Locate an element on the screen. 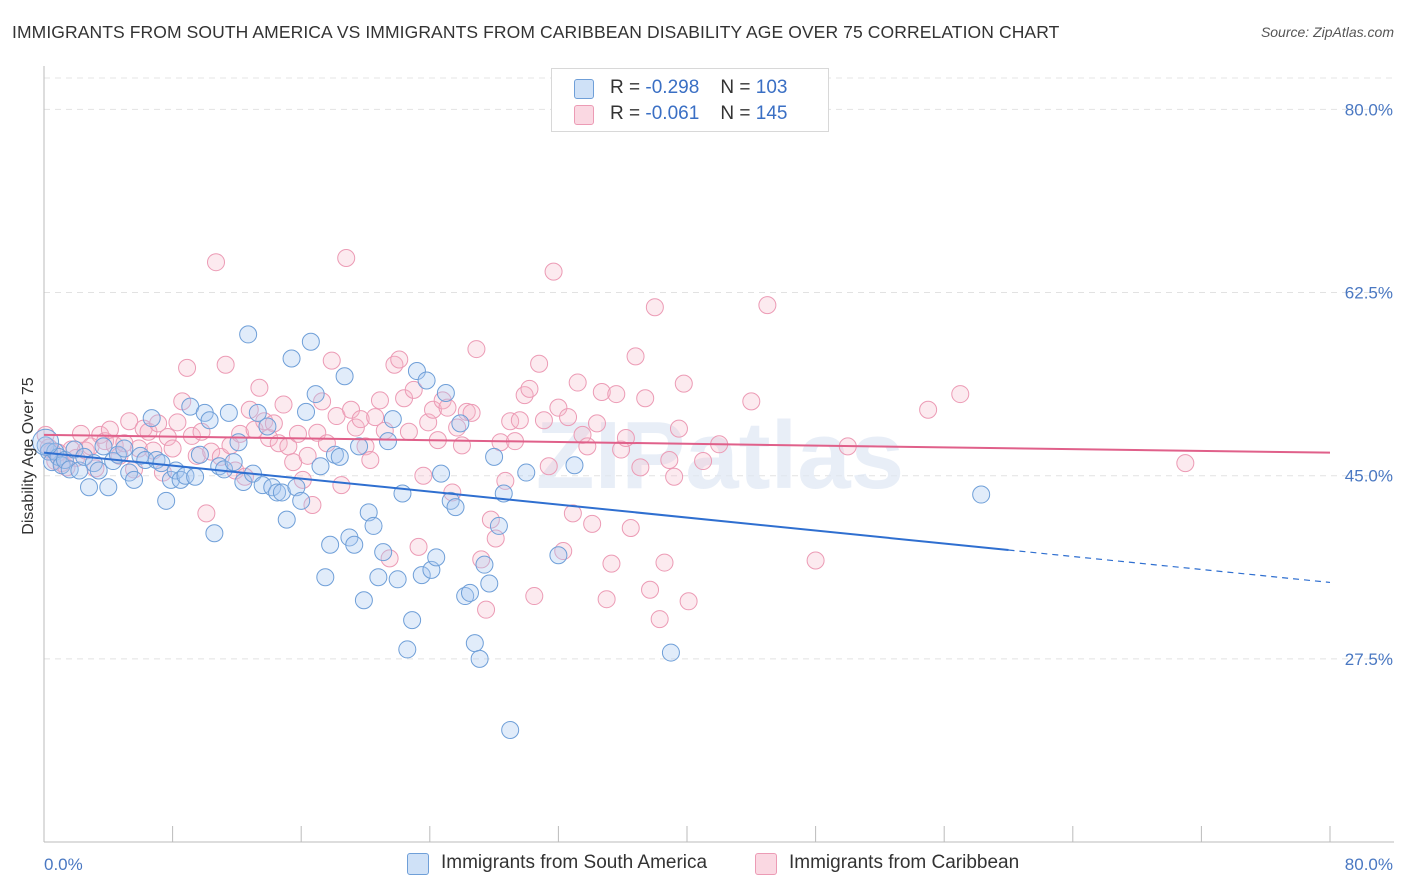 Image resolution: width=1406 pixels, height=892 pixels. x-tick-label: 80.0% is located at coordinates (1369, 864).